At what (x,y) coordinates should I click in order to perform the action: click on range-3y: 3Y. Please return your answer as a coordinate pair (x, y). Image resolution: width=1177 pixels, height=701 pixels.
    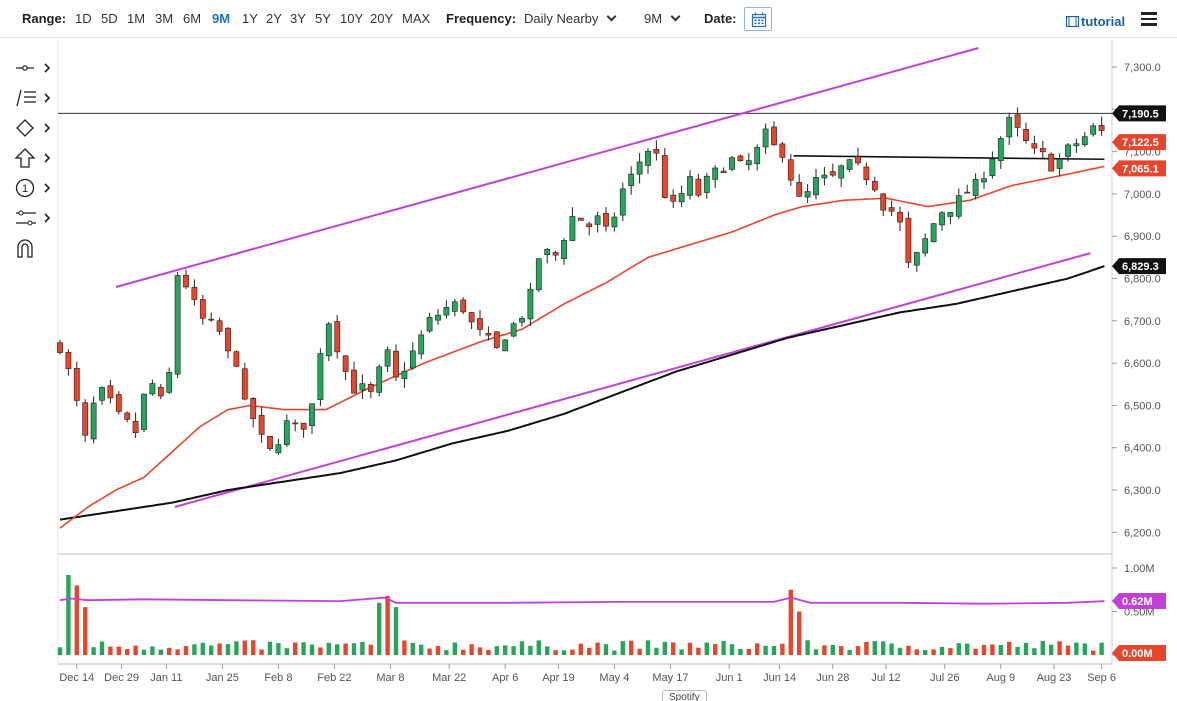
    Looking at the image, I should click on (298, 18).